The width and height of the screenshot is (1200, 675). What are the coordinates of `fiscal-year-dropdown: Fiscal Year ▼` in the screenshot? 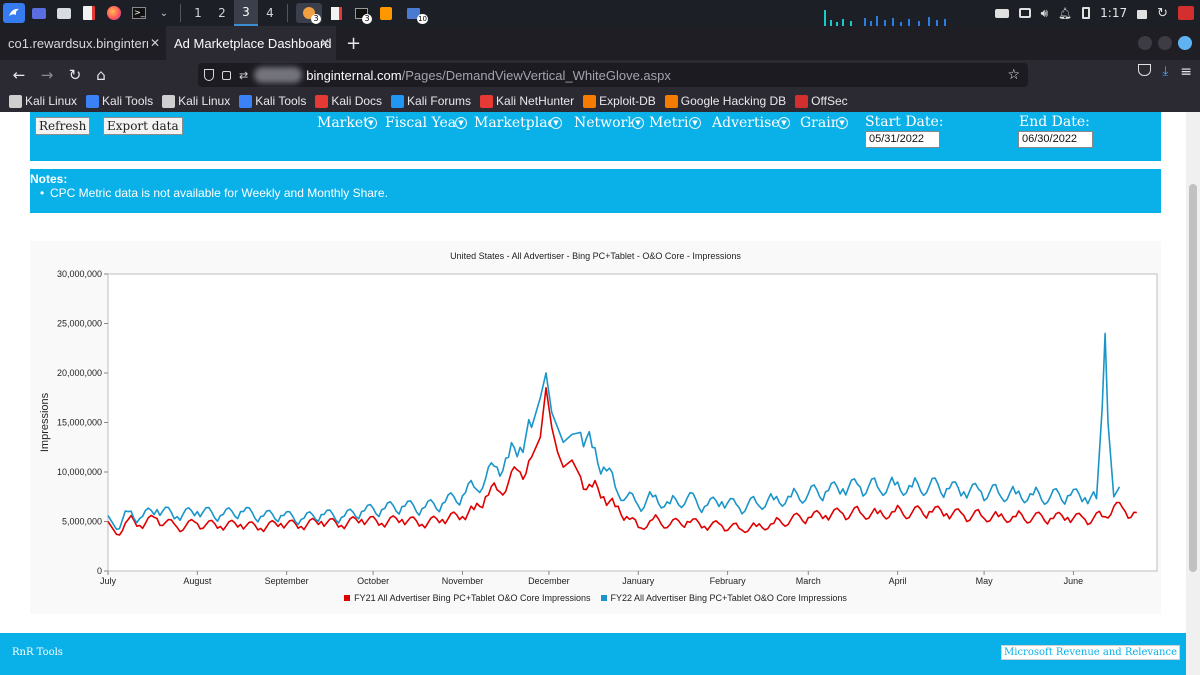 It's located at (426, 123).